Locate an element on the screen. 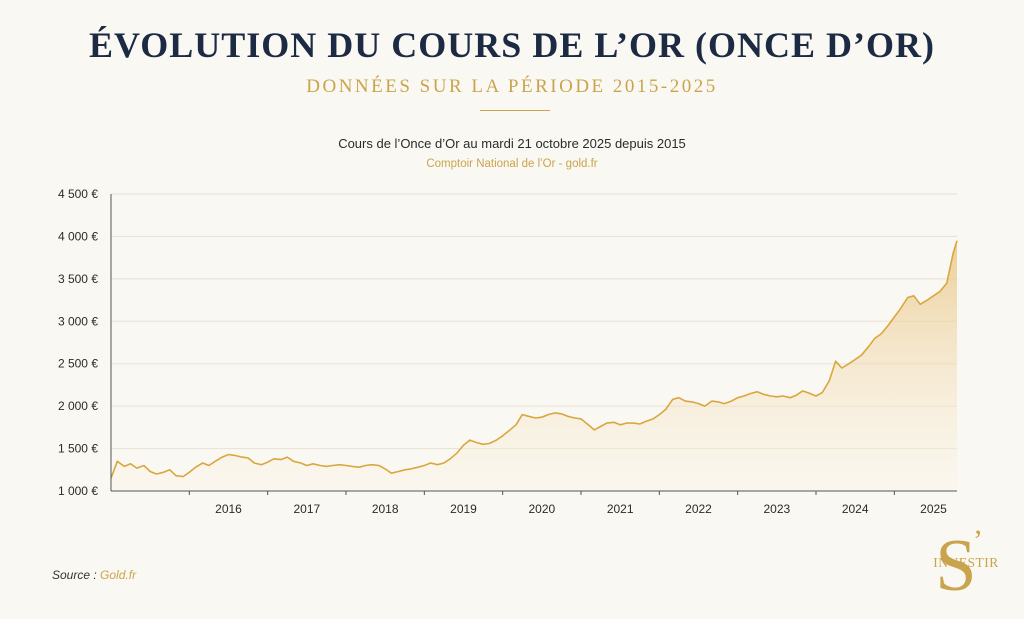 Image resolution: width=1024 pixels, height=619 pixels. x-tick-label-2024: 2024 is located at coordinates (855, 509).